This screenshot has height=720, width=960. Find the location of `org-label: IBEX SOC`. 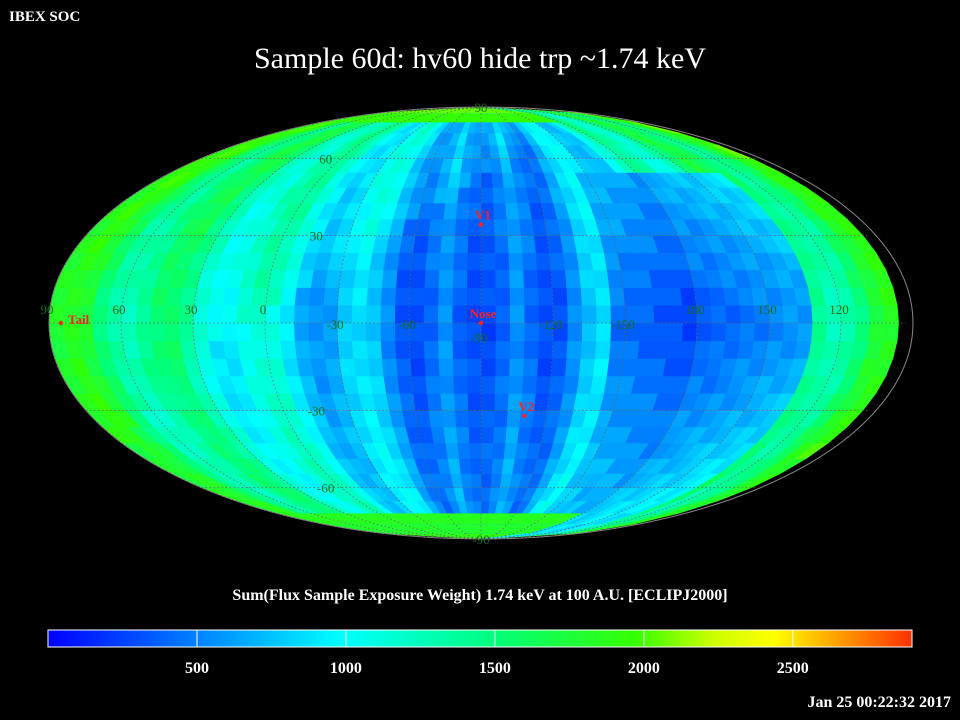

org-label: IBEX SOC is located at coordinates (45, 17).